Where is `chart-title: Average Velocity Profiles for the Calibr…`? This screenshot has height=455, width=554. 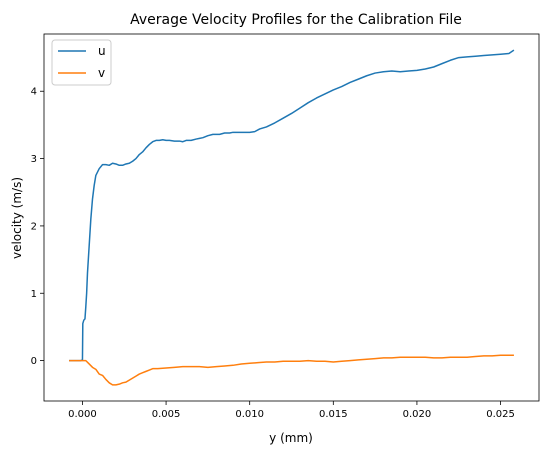 chart-title: Average Velocity Profiles for the Calibr… is located at coordinates (296, 20).